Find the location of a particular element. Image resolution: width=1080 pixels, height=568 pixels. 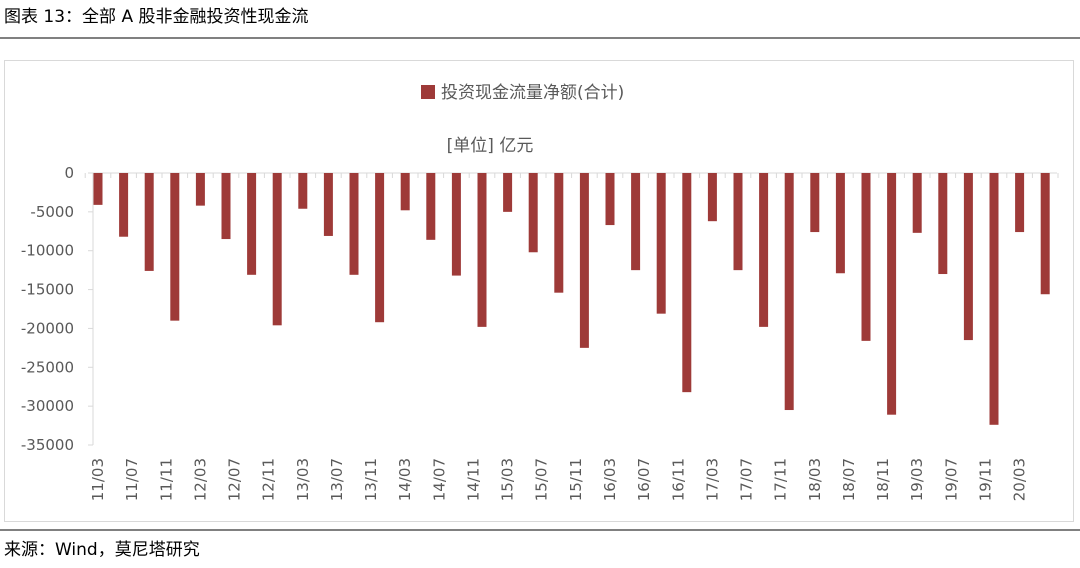

y-tick-label: -20000 is located at coordinates (47, 328).